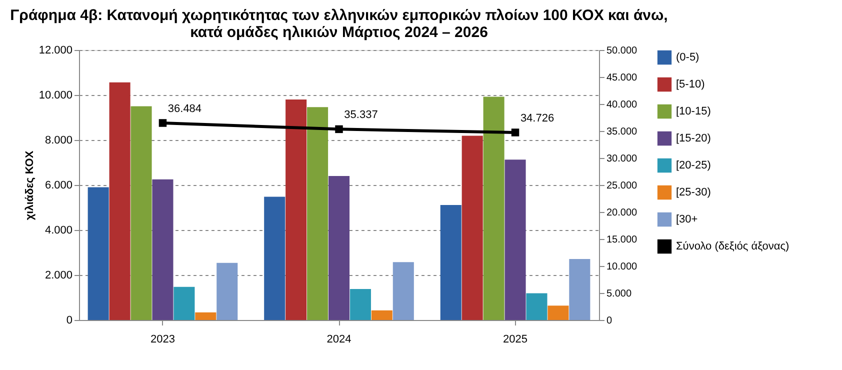 Image resolution: width=842 pixels, height=370 pixels. I want to click on y-axis-title: χιλιάδες ΚΟΧ, so click(30, 185).